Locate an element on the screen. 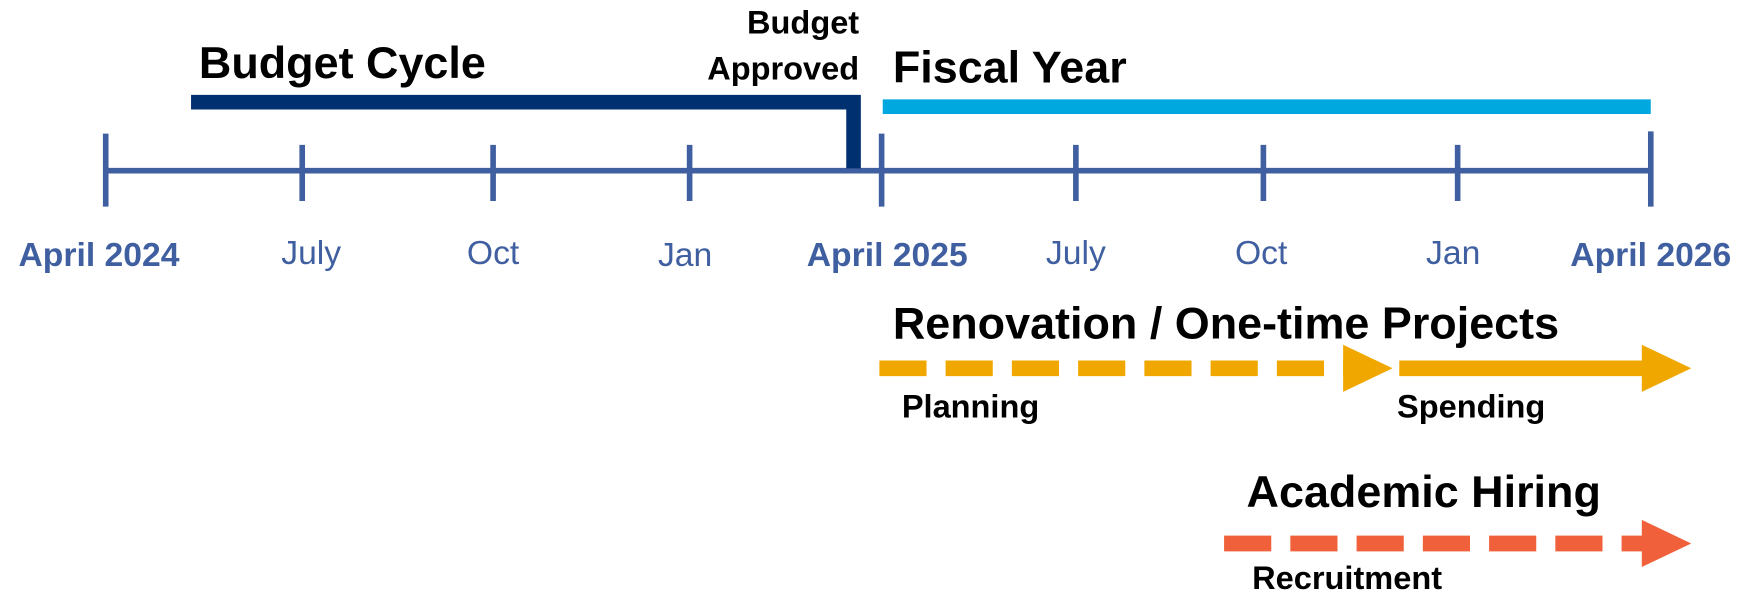 The image size is (1752, 594). phase-label: Recruitment is located at coordinates (1347, 577).